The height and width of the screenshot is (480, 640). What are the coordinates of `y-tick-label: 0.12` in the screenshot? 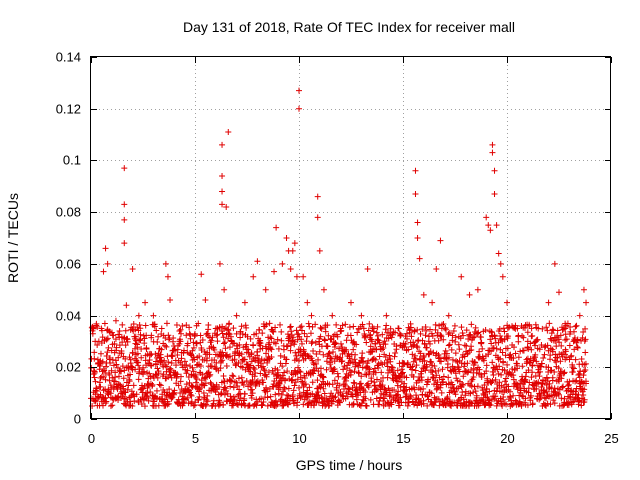 It's located at (68, 109).